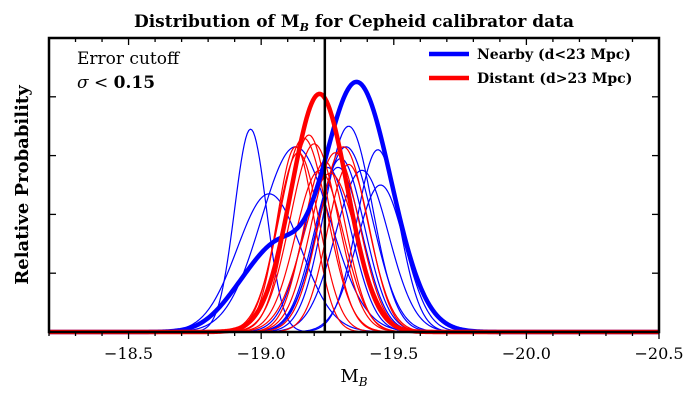 The image size is (700, 400). I want to click on x-tick-label: −19.0, so click(261, 353).